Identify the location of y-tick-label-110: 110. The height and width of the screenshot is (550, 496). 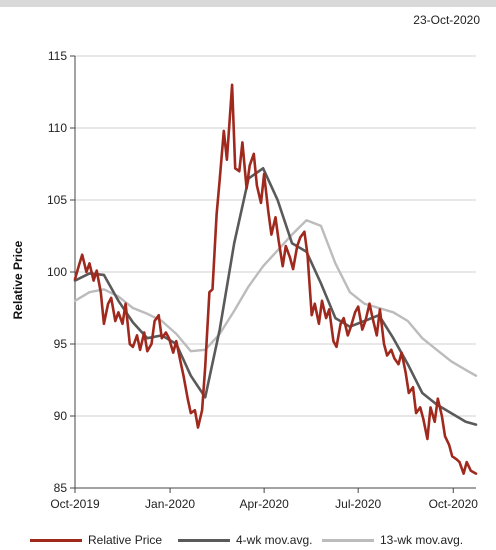
(57, 128).